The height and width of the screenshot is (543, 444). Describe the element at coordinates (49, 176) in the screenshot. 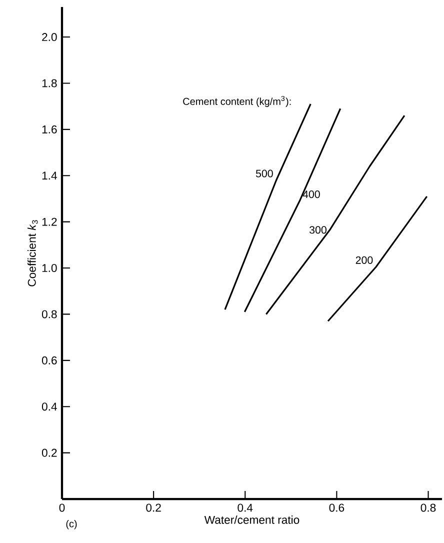

I see `y-tick-label: 1.4` at that location.